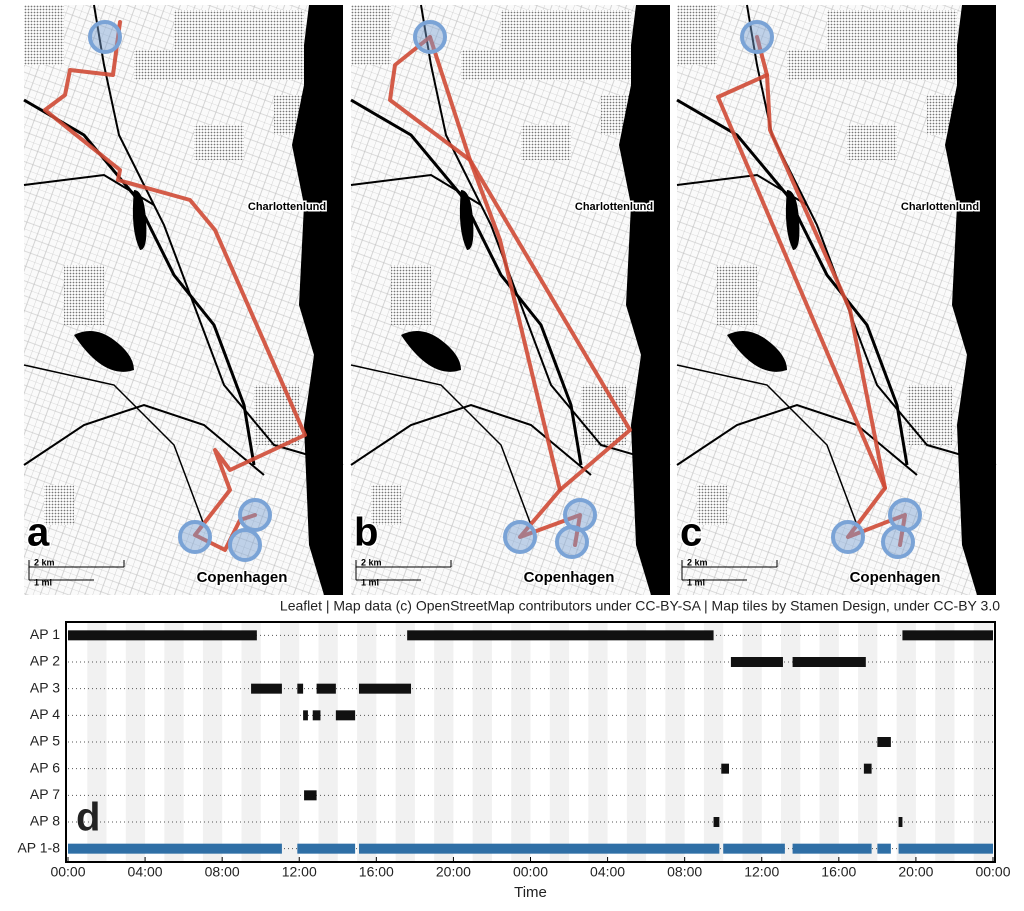  I want to click on panel-letter: c, so click(691, 533).